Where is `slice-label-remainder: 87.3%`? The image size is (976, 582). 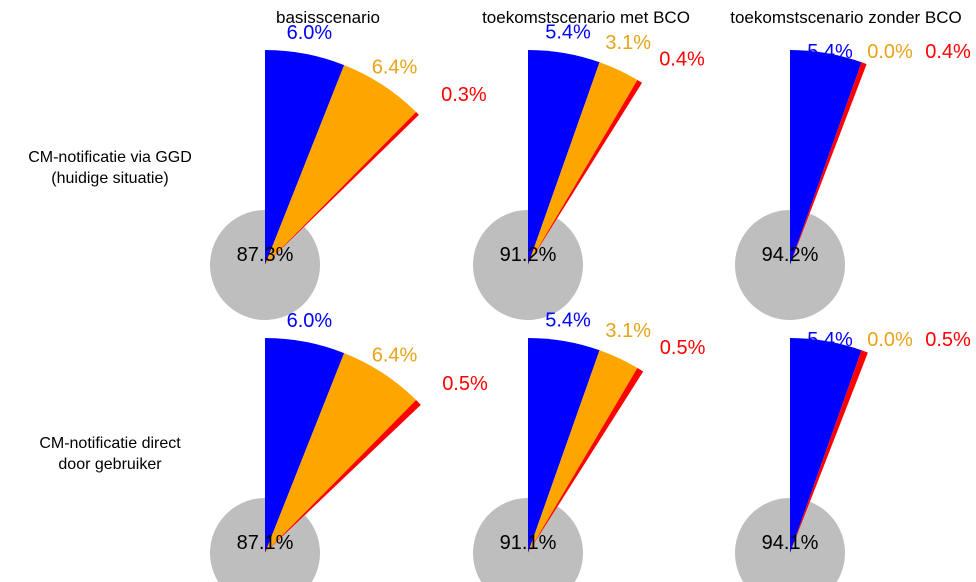
slice-label-remainder: 87.3% is located at coordinates (265, 255).